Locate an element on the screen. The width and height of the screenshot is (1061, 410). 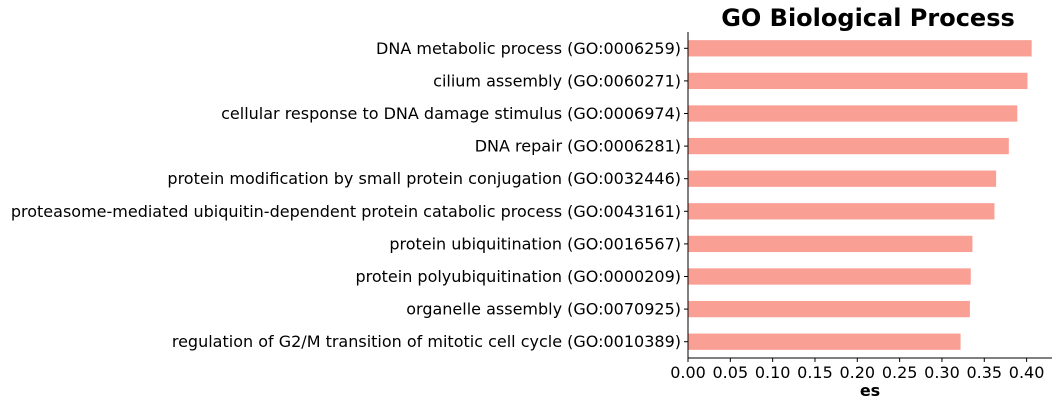
x-axis-ticks: 0.00 0.05 0.10 0.15 0.20 0.25 0.30 0.35 0.40 is located at coordinates (857, 370).